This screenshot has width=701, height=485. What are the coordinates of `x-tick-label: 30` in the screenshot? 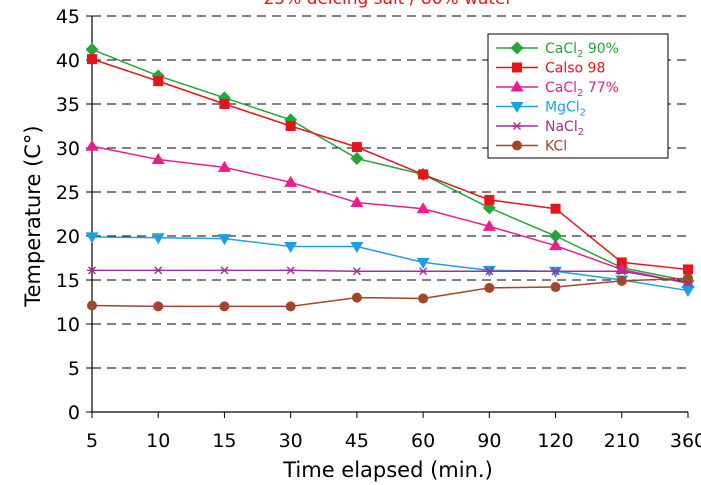 It's located at (291, 441).